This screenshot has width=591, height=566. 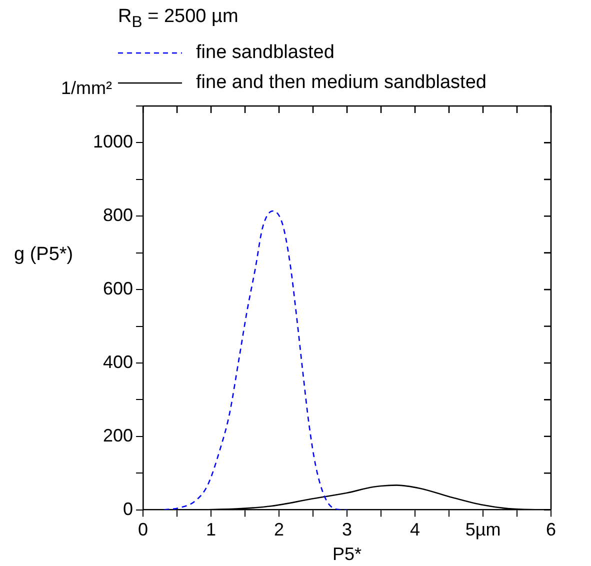 What do you see at coordinates (118, 288) in the screenshot?
I see `y-tick-label: 600` at bounding box center [118, 288].